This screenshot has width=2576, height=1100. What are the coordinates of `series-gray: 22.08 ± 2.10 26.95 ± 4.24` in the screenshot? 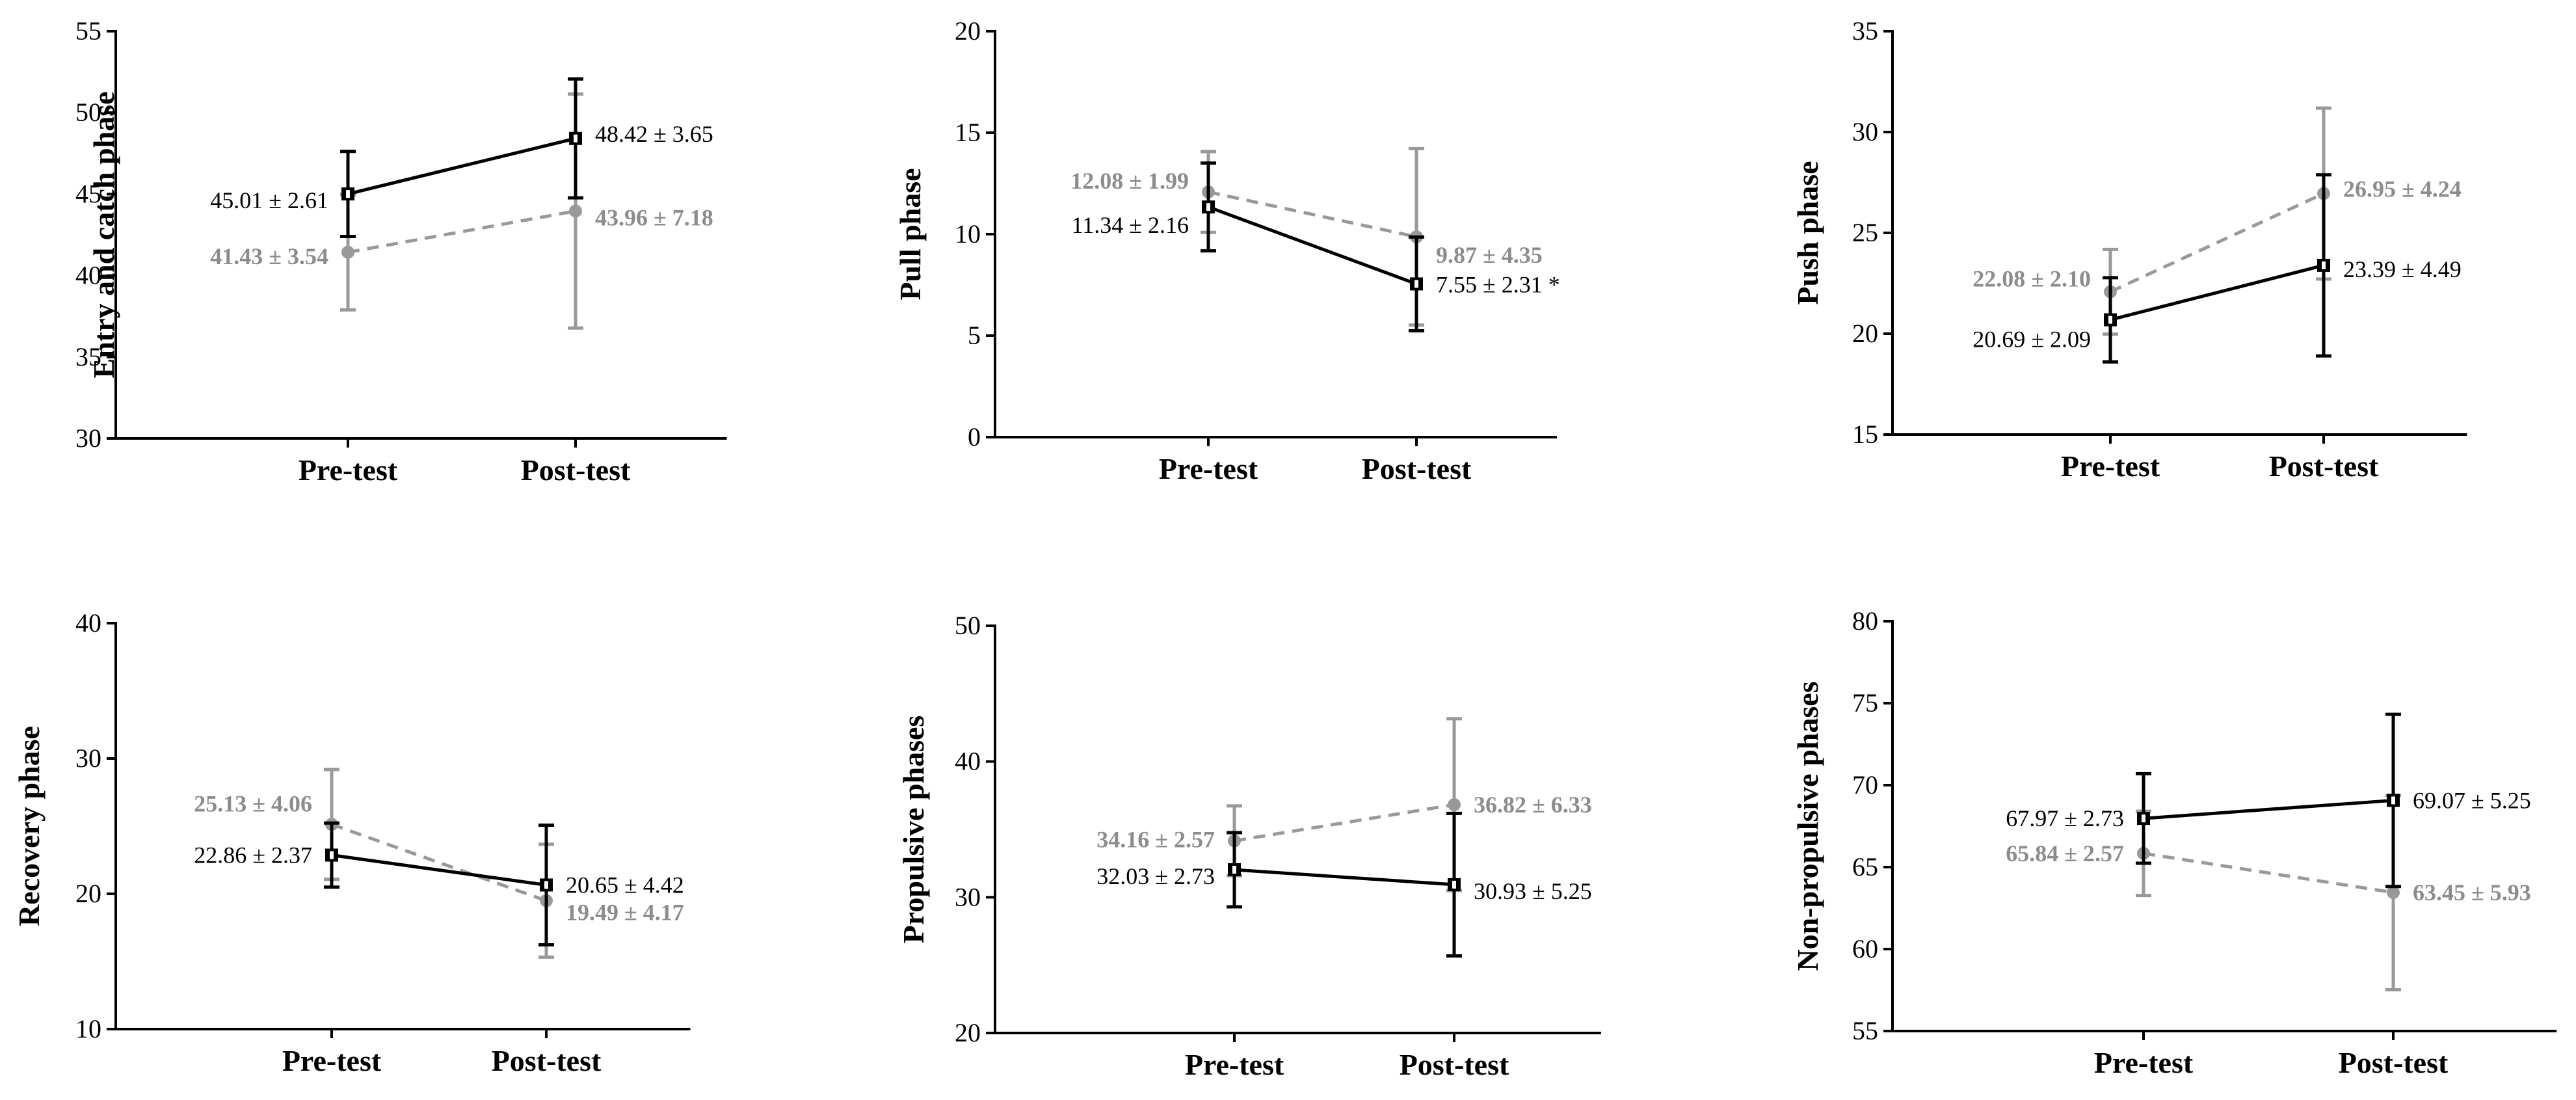 It's located at (2217, 221).